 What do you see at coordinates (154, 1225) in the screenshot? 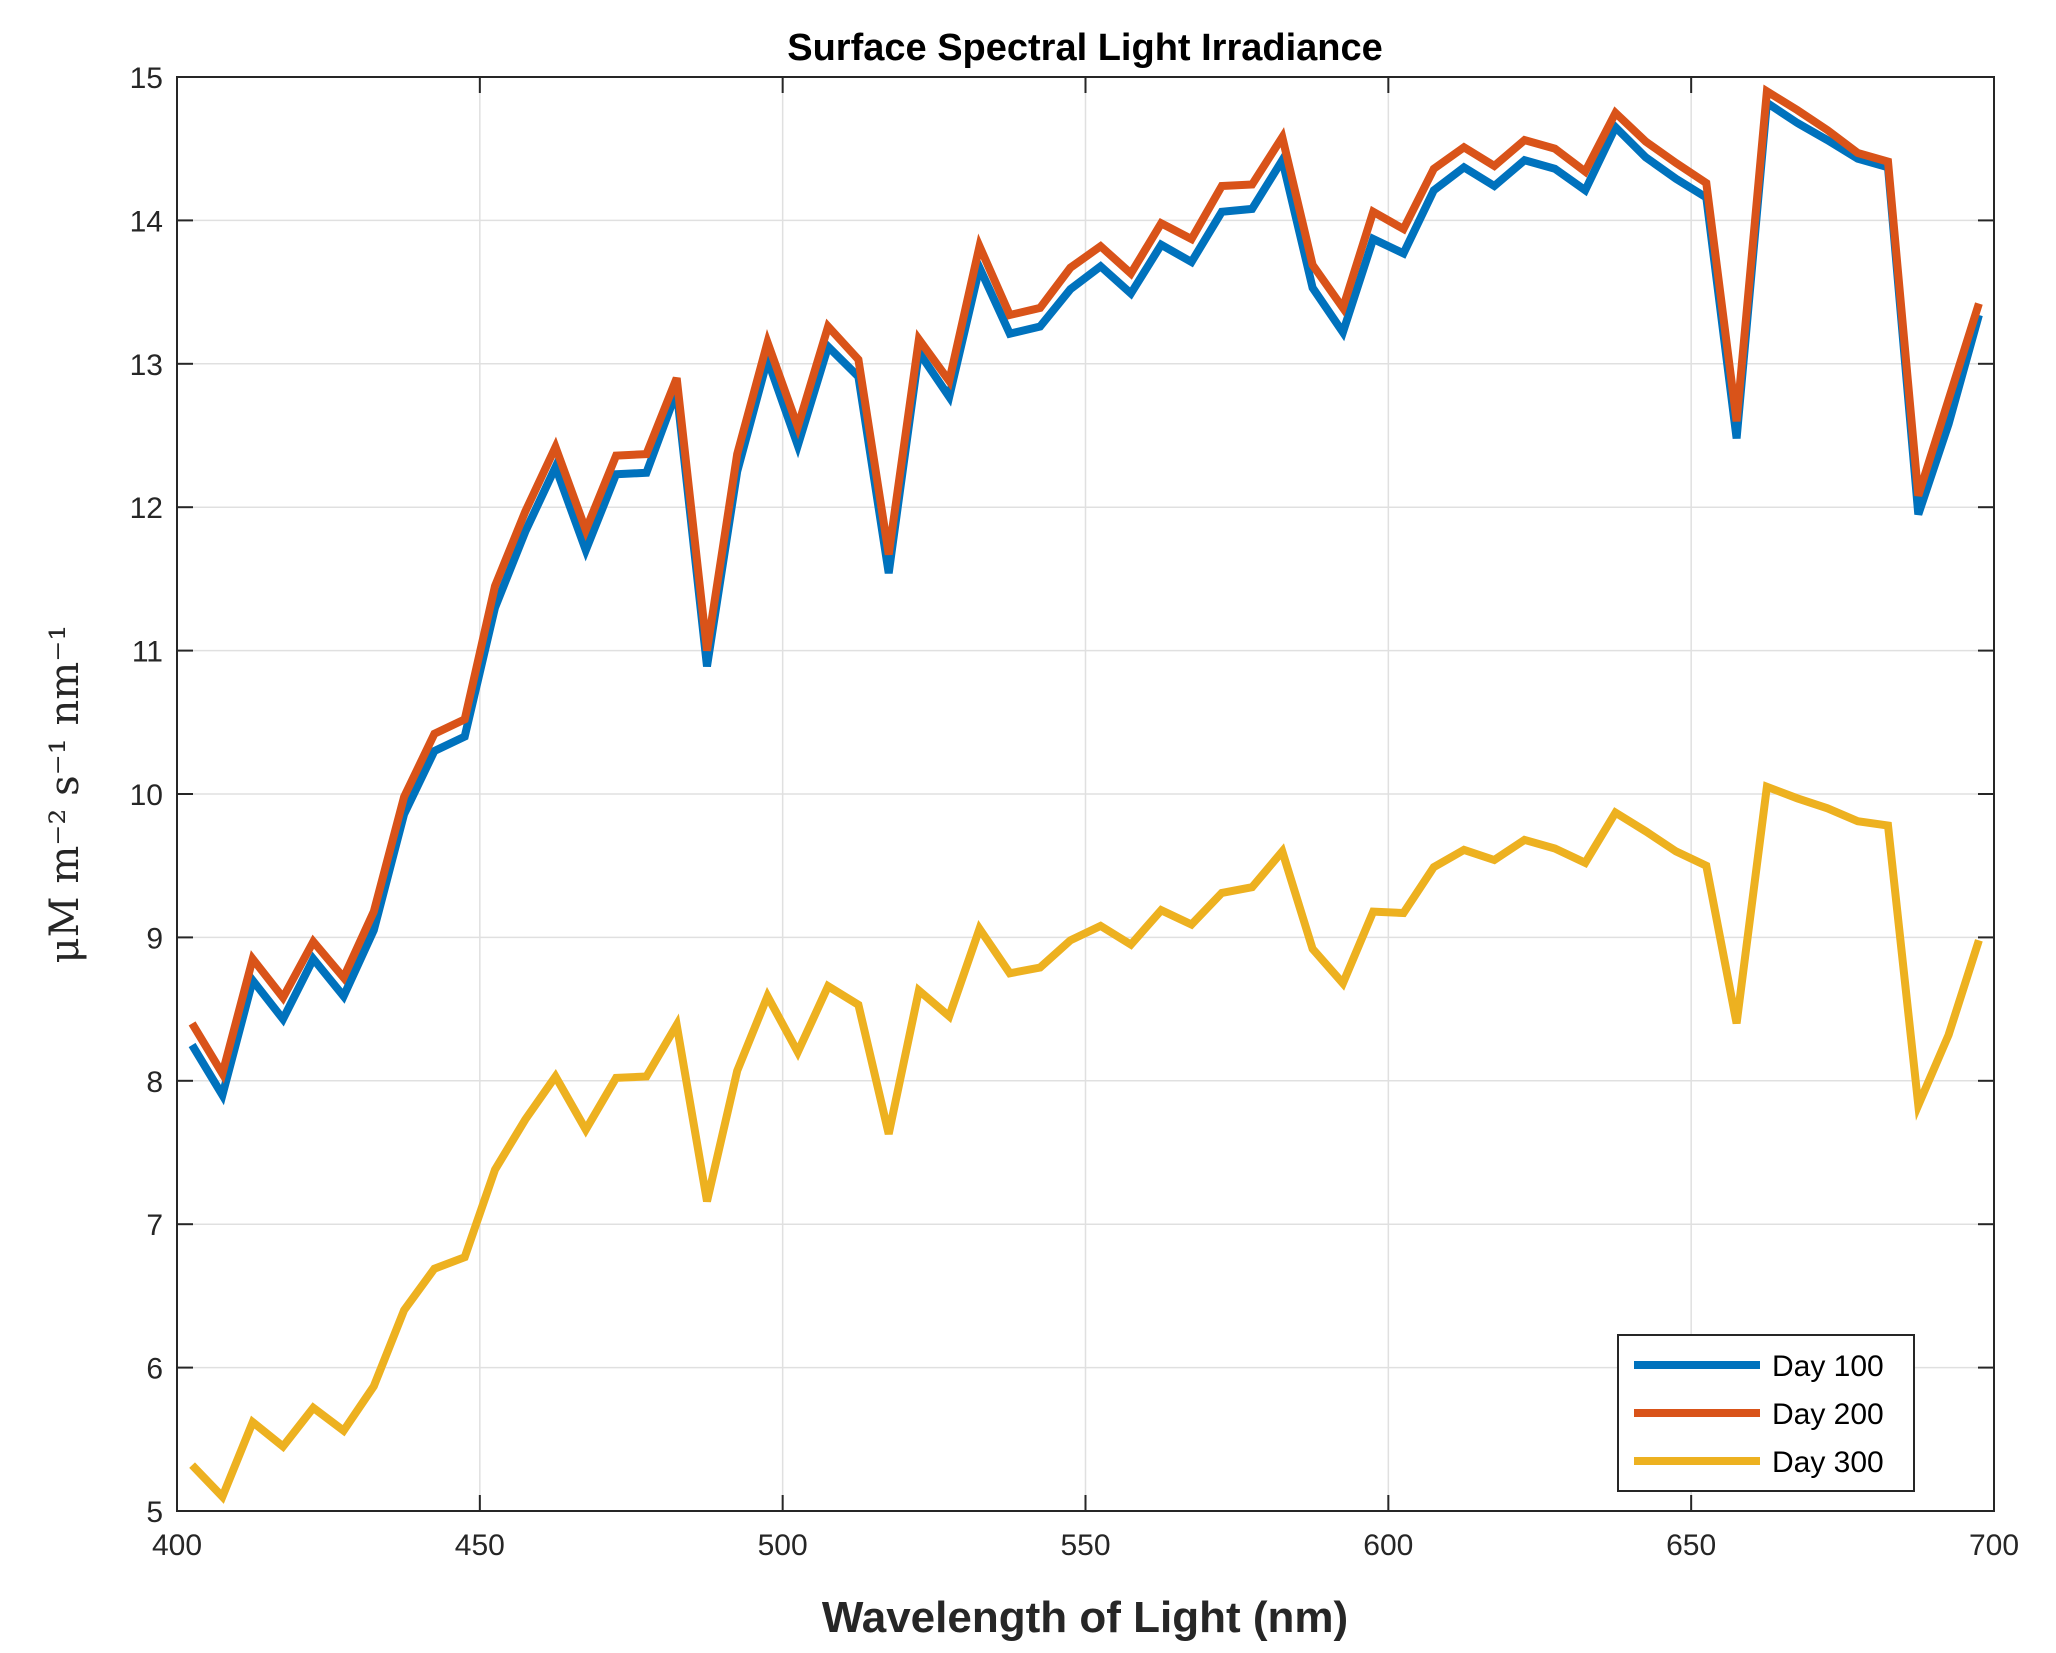
I see `y-tick-label: 7` at bounding box center [154, 1225].